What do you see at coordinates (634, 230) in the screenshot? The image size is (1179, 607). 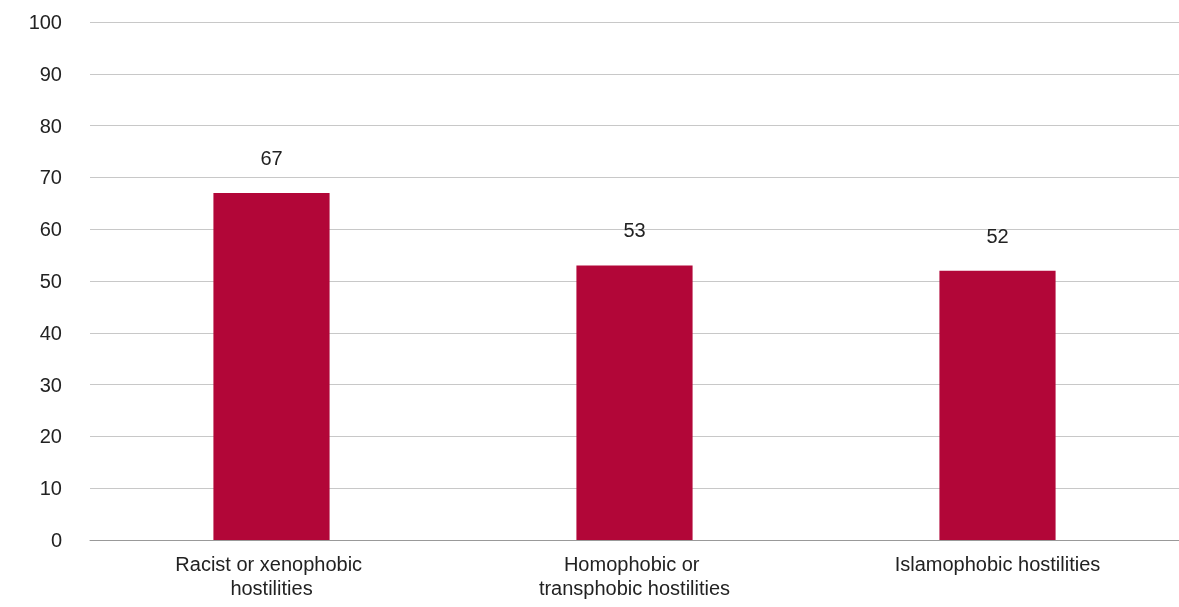 I see `data-label: 53` at bounding box center [634, 230].